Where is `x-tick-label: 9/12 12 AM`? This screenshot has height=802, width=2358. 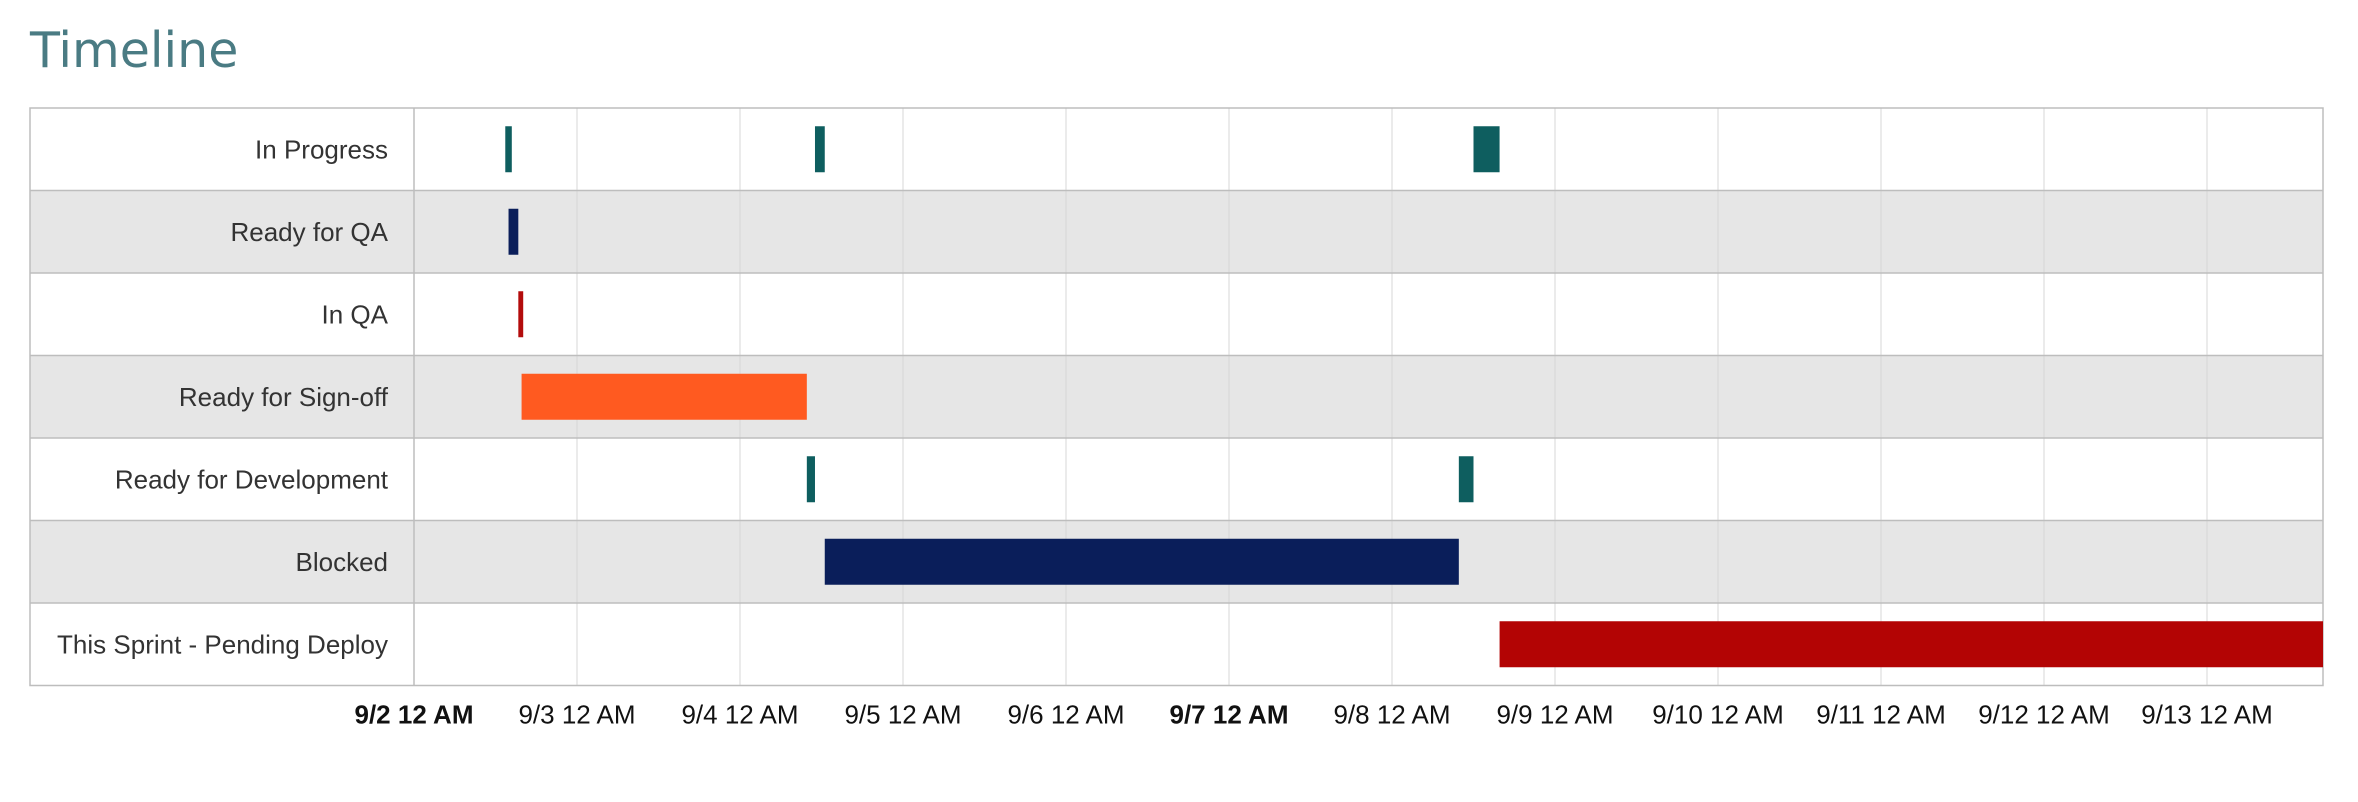
x-tick-label: 9/12 12 AM is located at coordinates (2044, 715).